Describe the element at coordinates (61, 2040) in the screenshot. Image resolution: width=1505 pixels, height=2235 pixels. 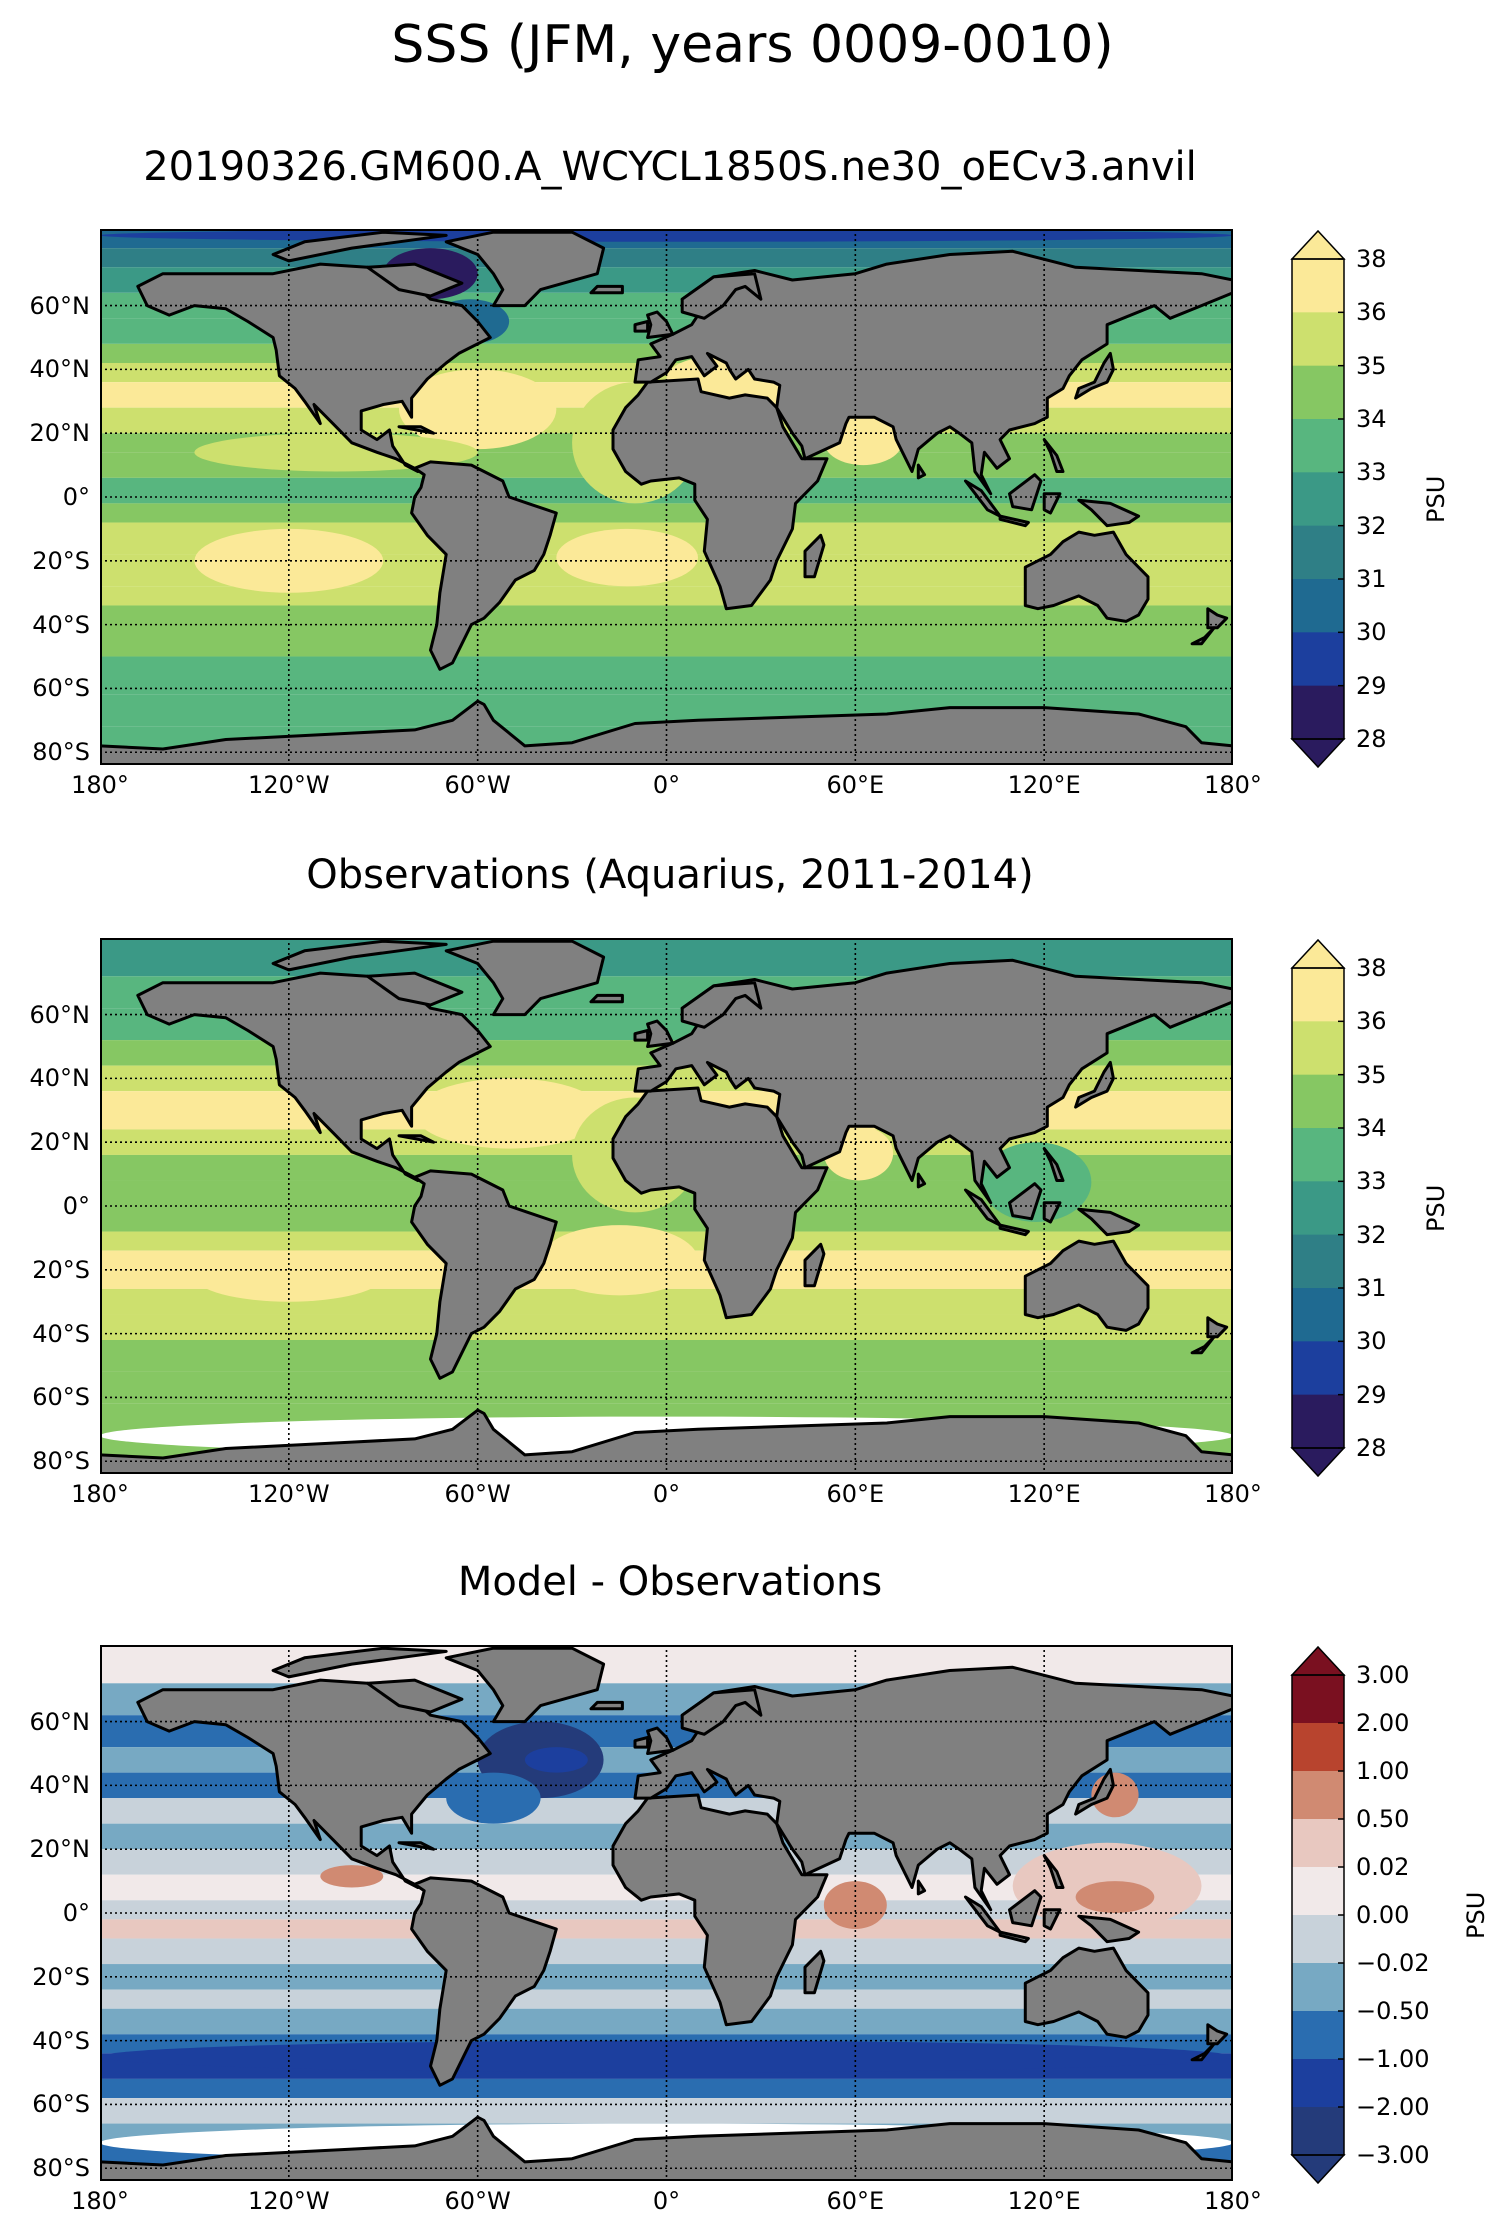
I see `lat-tick-label: 40°S` at that location.